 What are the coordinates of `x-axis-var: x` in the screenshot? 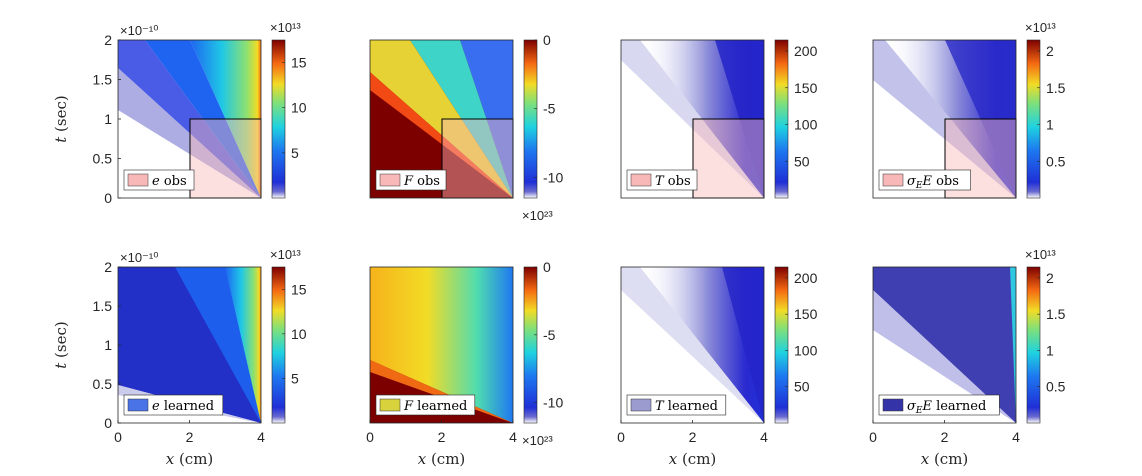 It's located at (673, 459).